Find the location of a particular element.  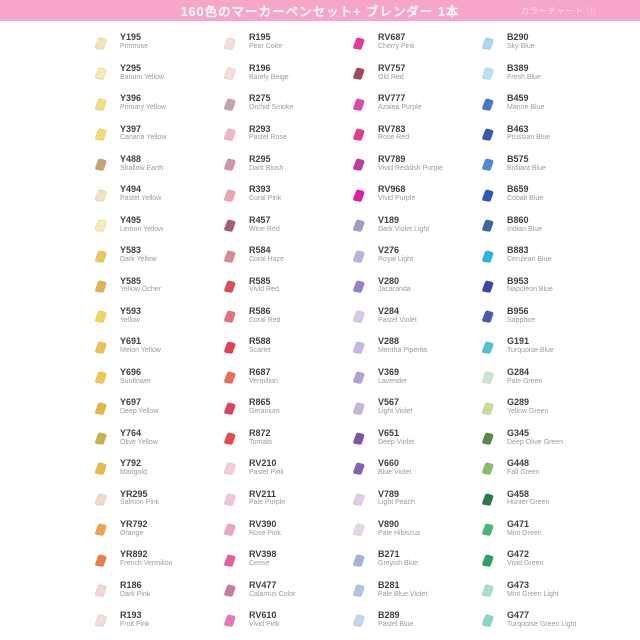

swatch-labels: Y585 Yellow Ocher is located at coordinates (140, 286).